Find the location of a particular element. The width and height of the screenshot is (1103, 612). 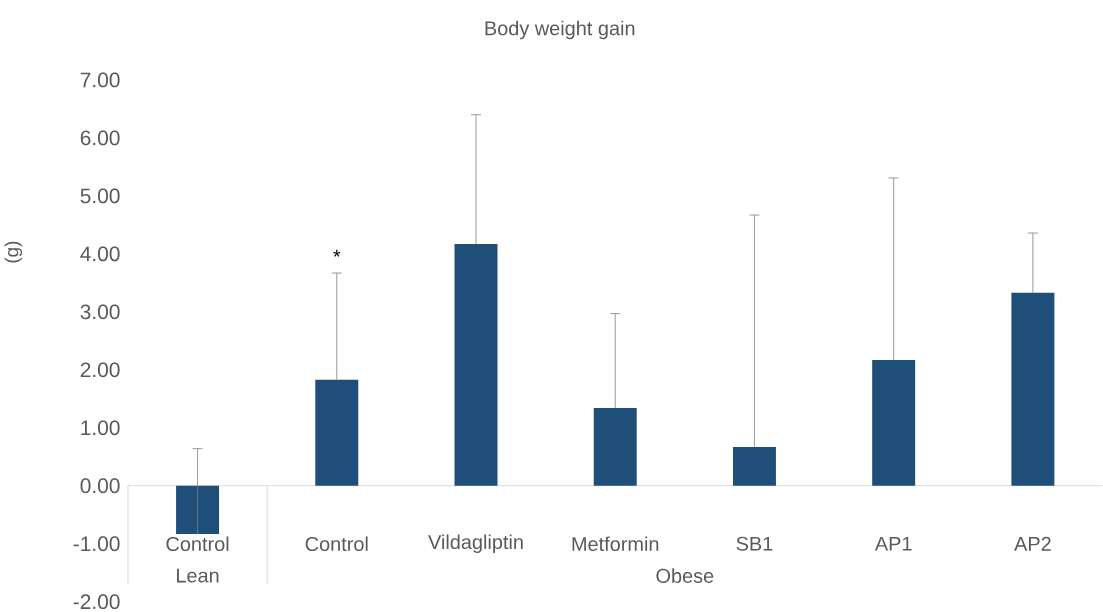

y-tick-label: 0.00 is located at coordinates (100, 485).